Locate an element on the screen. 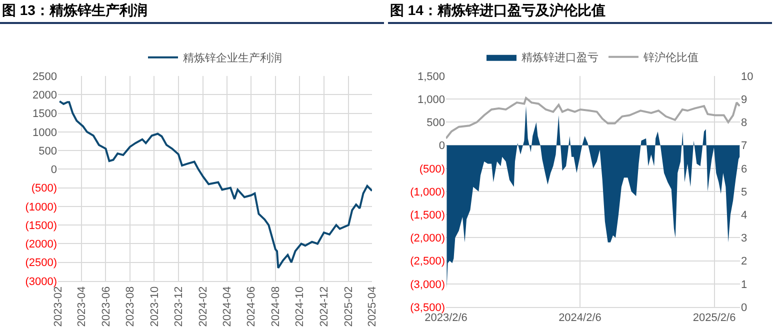  legend-label: 精炼锌企业生产利润 is located at coordinates (232, 58).